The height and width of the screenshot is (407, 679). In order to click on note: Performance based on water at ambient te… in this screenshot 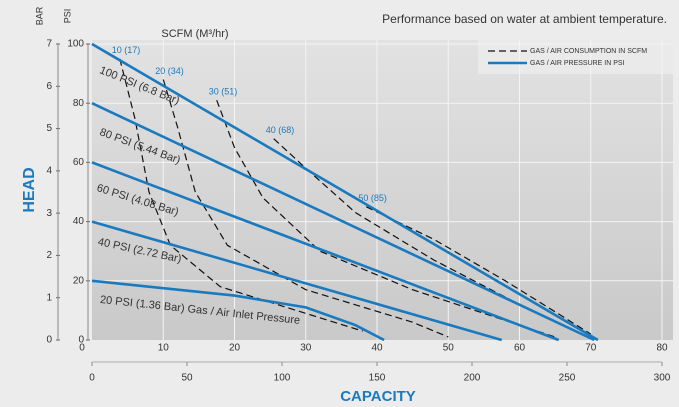, I will do `click(524, 19)`.